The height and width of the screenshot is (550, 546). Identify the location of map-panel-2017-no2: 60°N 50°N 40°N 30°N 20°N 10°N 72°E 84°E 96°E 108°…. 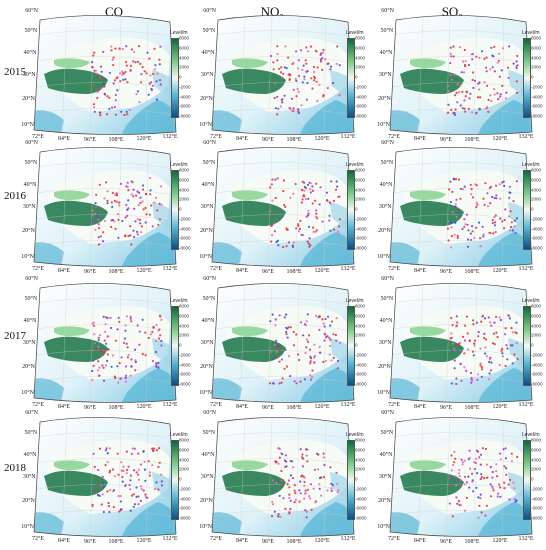
(278, 343).